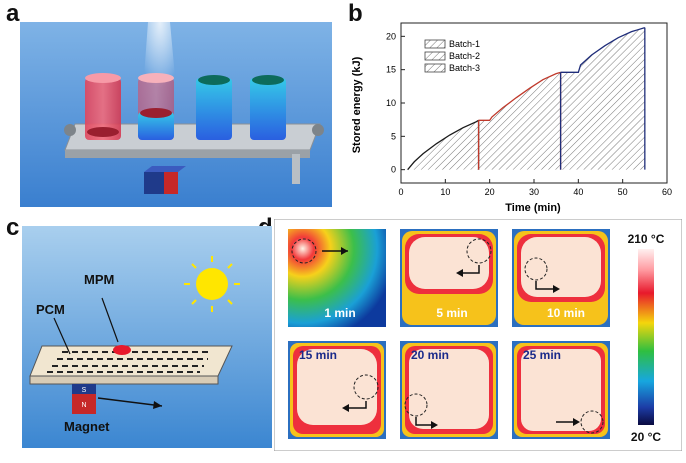  Describe the element at coordinates (83, 405) in the screenshot. I see `svg-text: N` at that location.